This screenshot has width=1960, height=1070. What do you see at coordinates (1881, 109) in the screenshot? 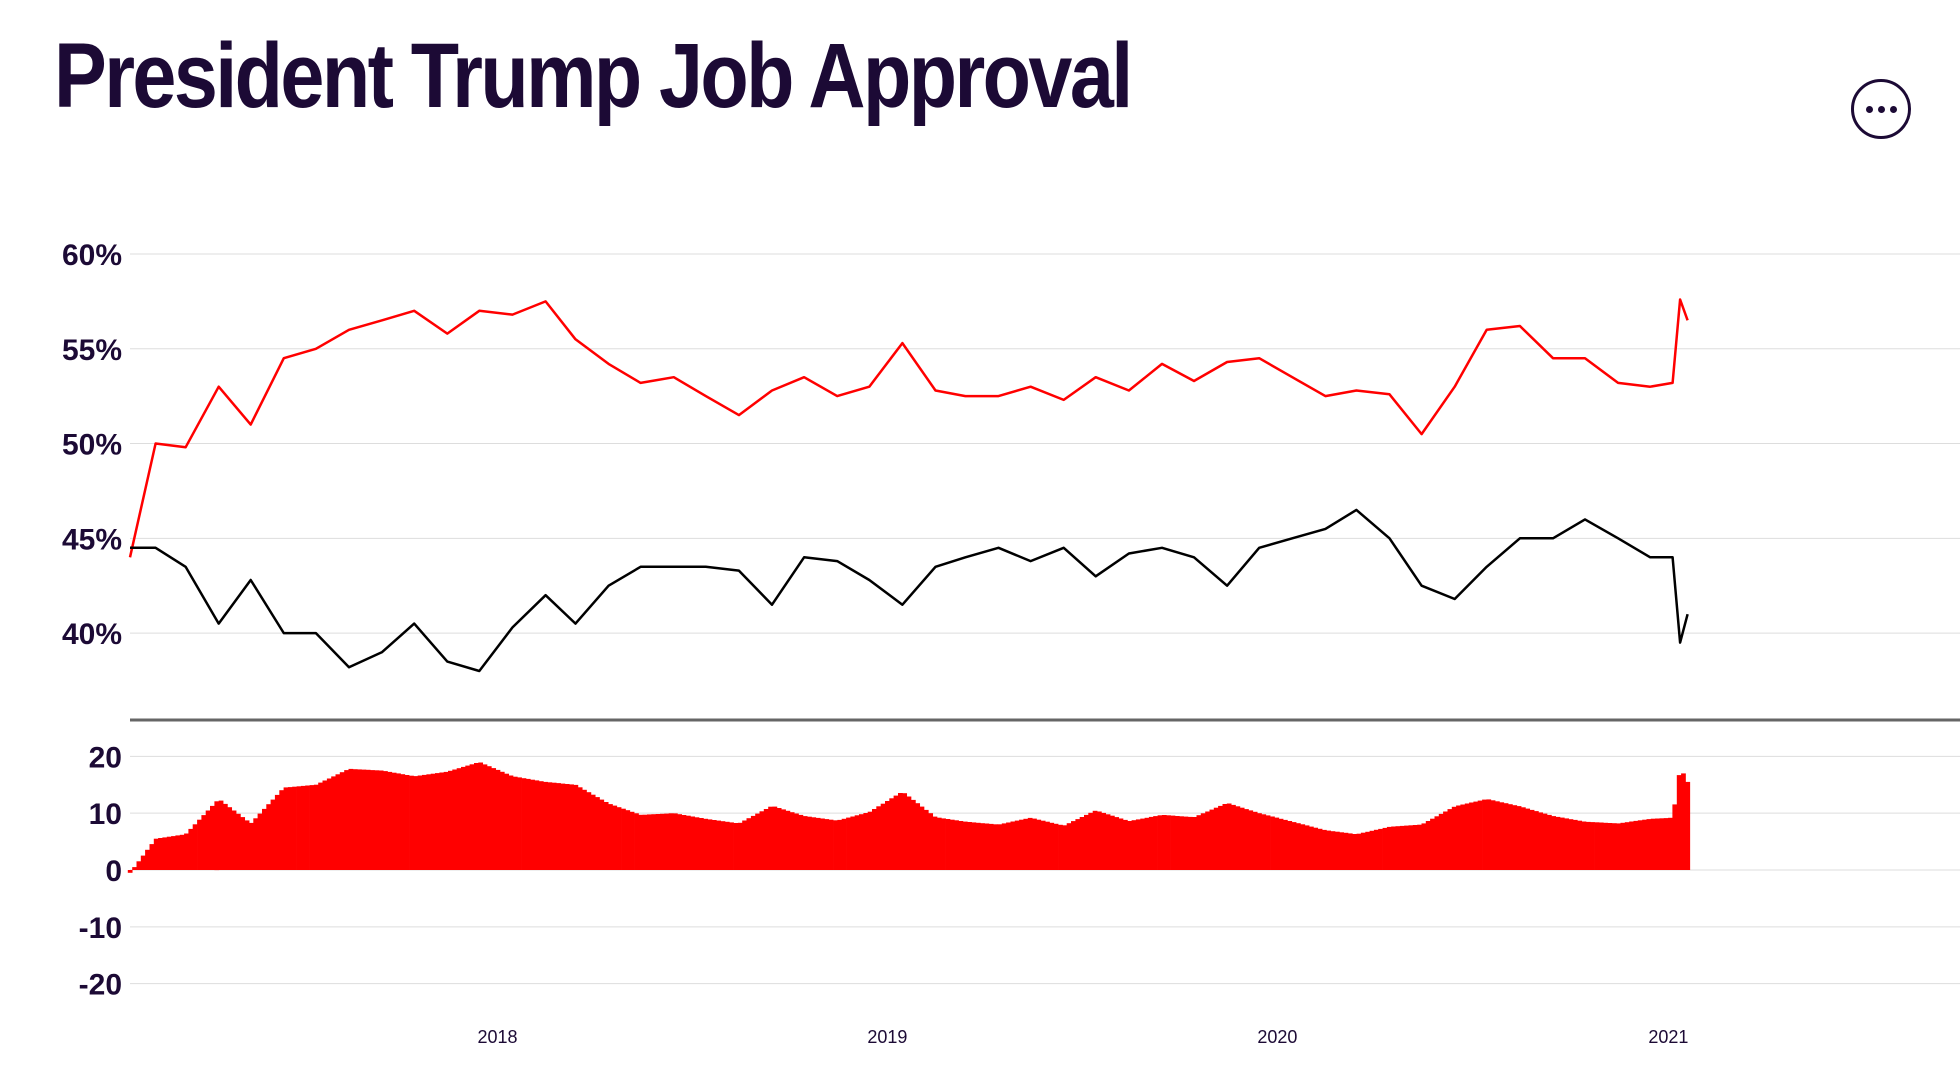
I see `more-options-button` at bounding box center [1881, 109].